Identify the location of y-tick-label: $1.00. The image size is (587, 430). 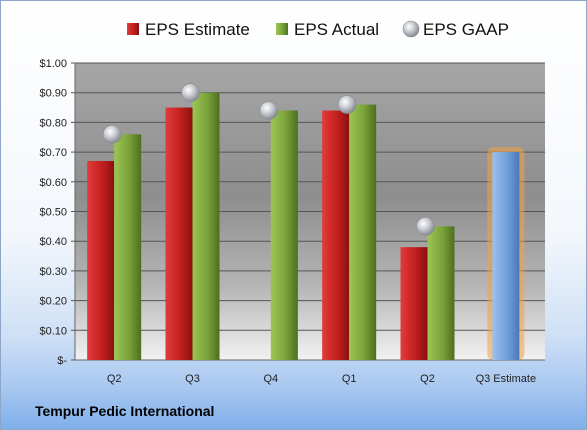
(53, 64).